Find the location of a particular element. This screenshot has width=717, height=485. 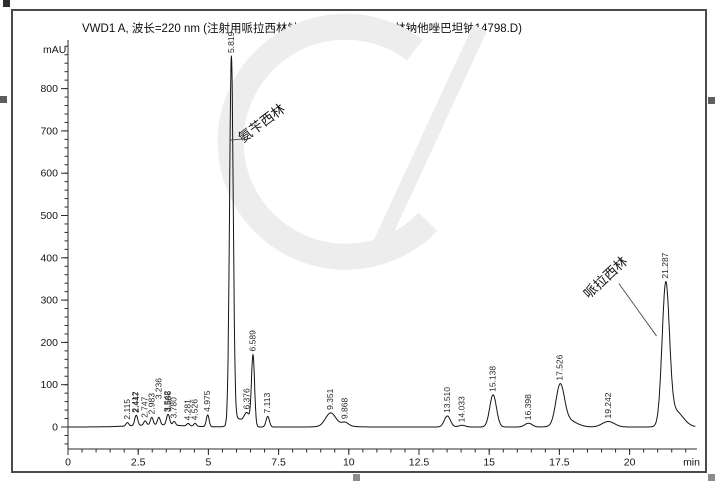

peak-label: 6.589 is located at coordinates (253, 341).